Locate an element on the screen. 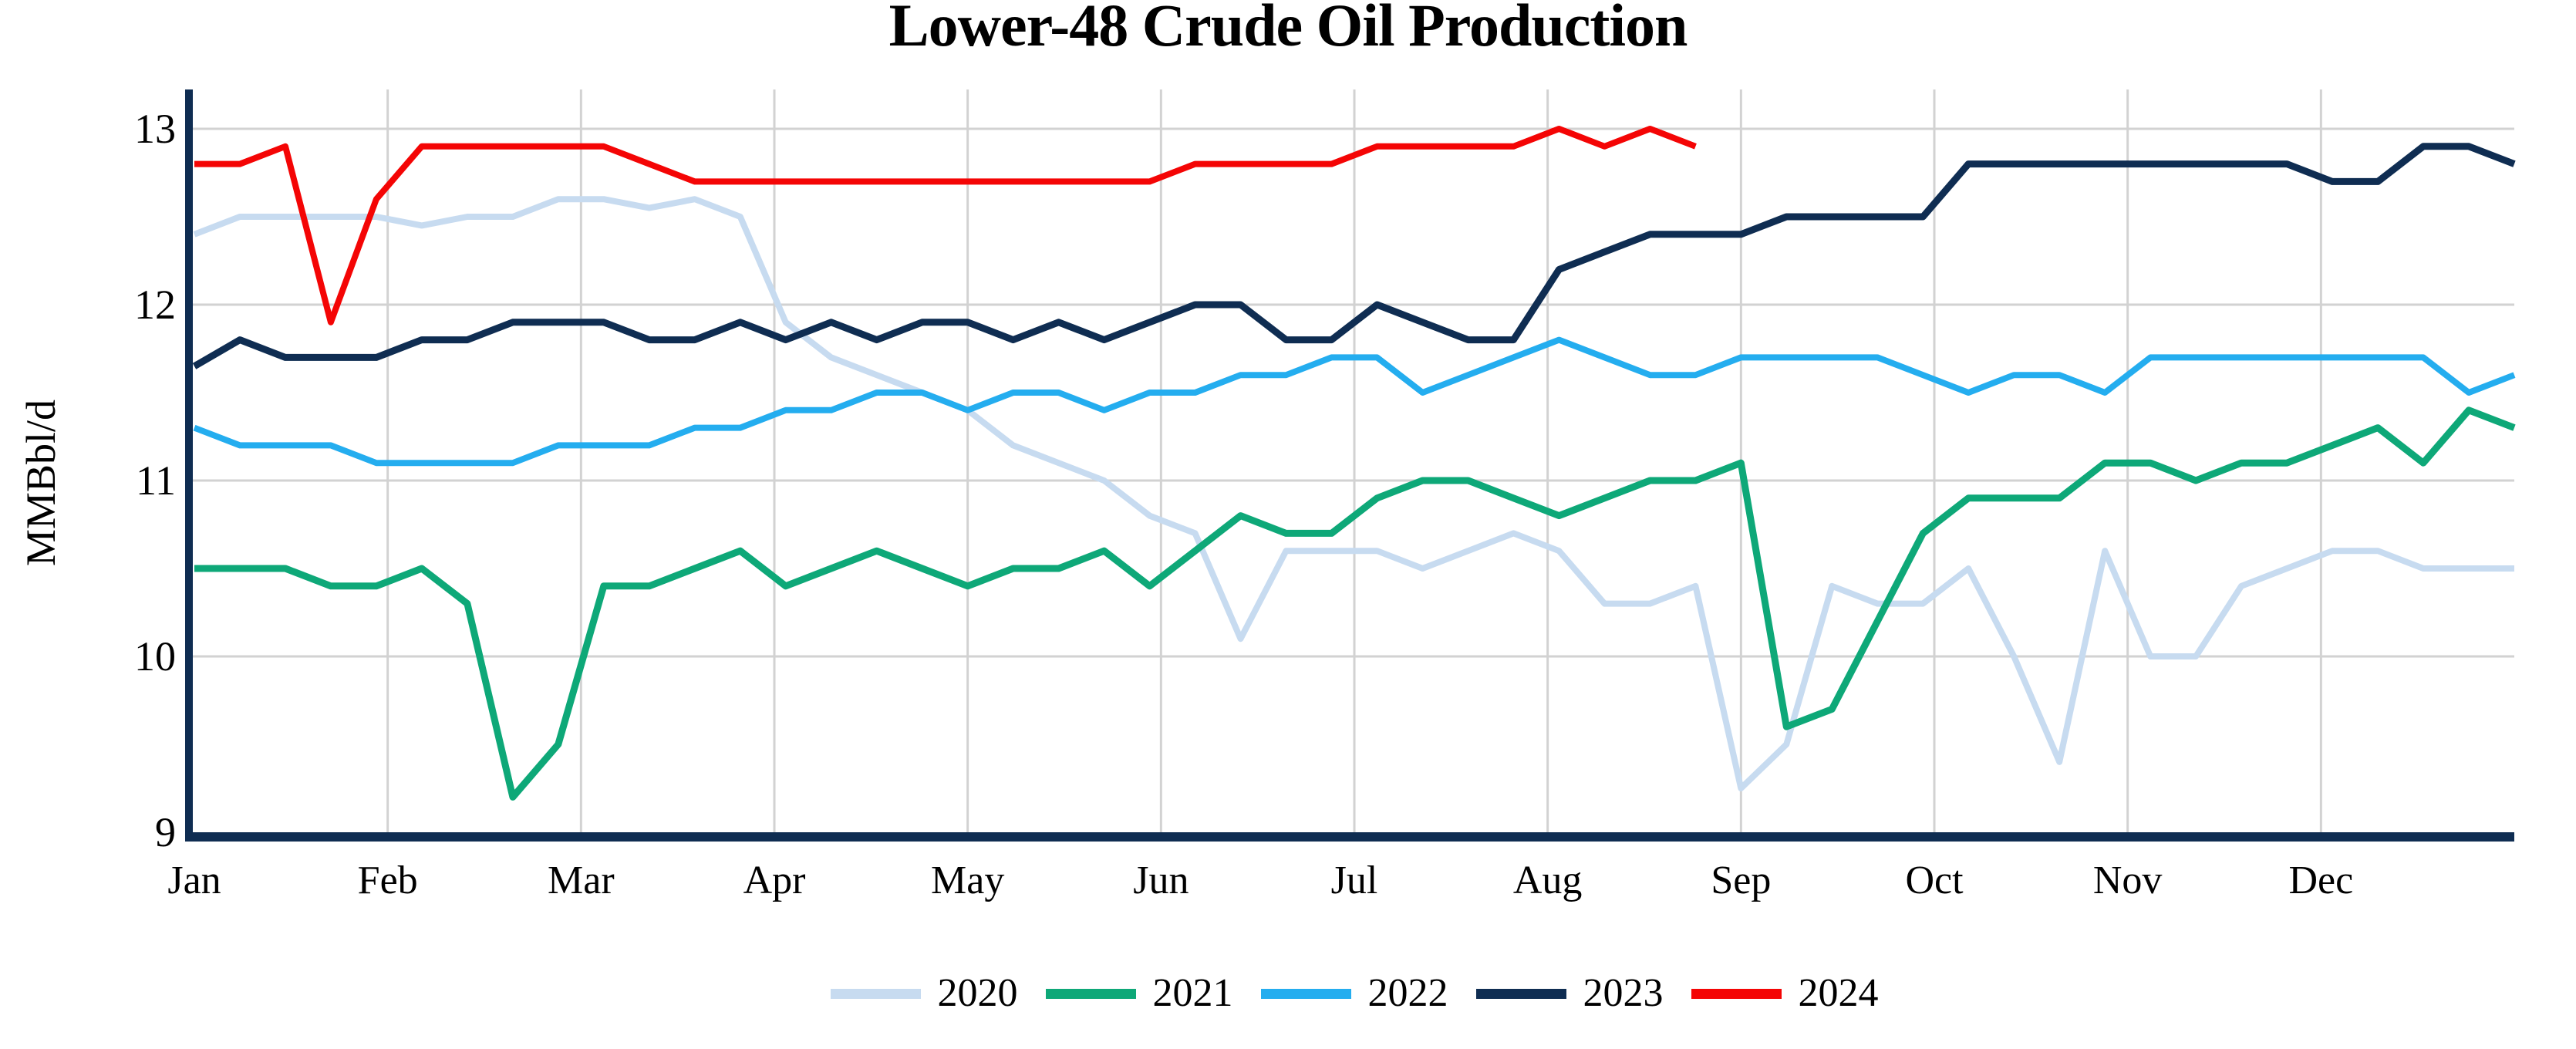  y-tick-label-9: 9 is located at coordinates (165, 832).